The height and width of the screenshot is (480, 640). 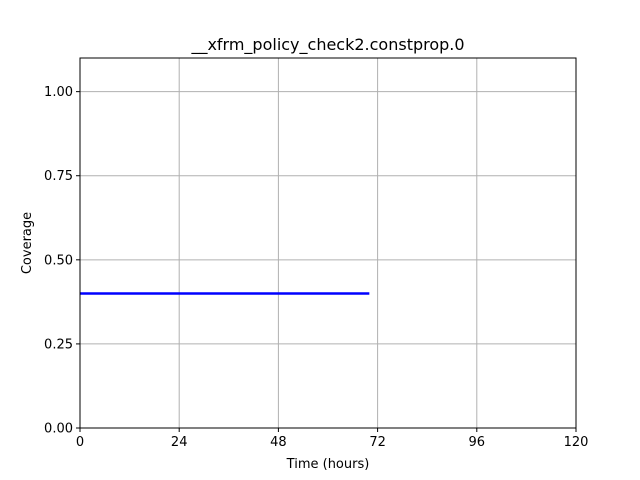 What do you see at coordinates (58, 92) in the screenshot?
I see `y-tick-label: 1.00` at bounding box center [58, 92].